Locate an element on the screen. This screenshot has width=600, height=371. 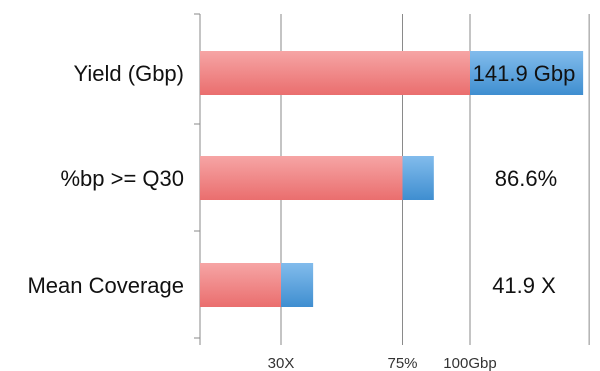
category-label: %bp >= Q30 is located at coordinates (122, 178).